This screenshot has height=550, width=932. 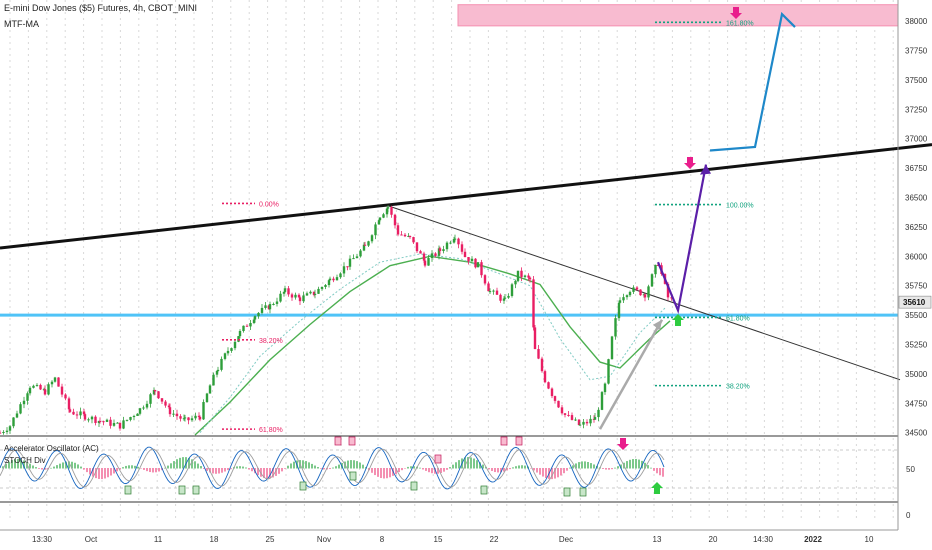 What do you see at coordinates (916, 315) in the screenshot?
I see `y-tick-label: 35500` at bounding box center [916, 315].